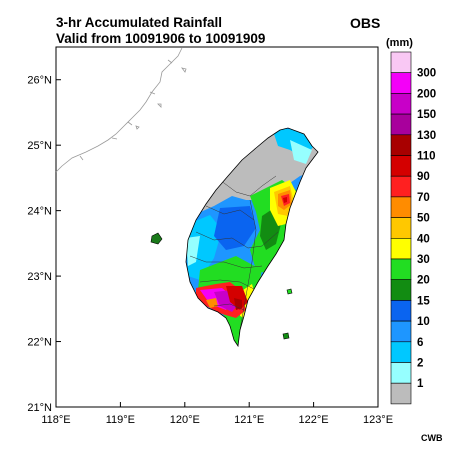  I want to click on legend-label-1: 200, so click(426, 94).